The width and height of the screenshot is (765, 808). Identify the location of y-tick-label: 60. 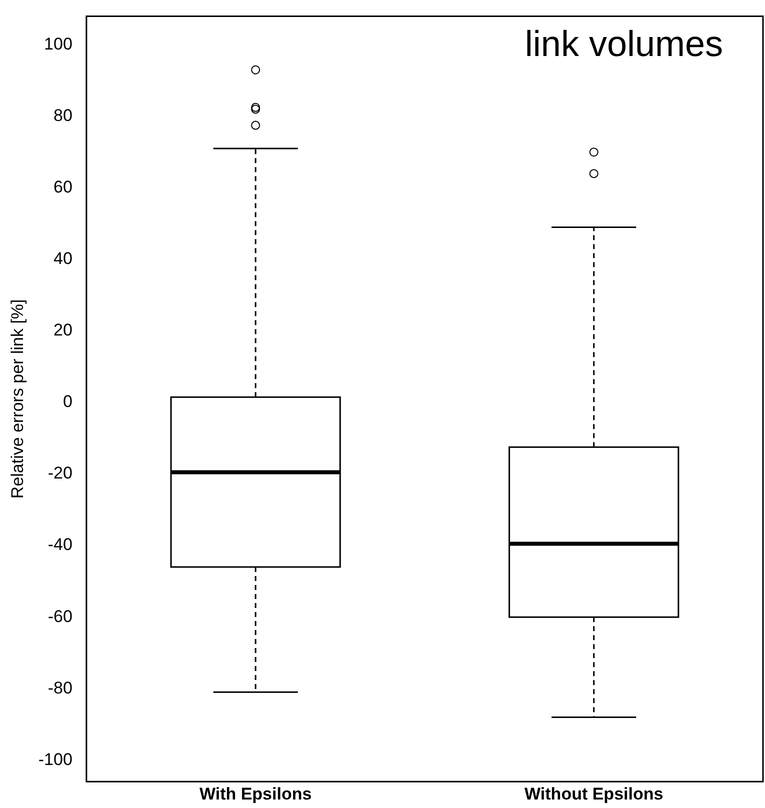
(63, 187).